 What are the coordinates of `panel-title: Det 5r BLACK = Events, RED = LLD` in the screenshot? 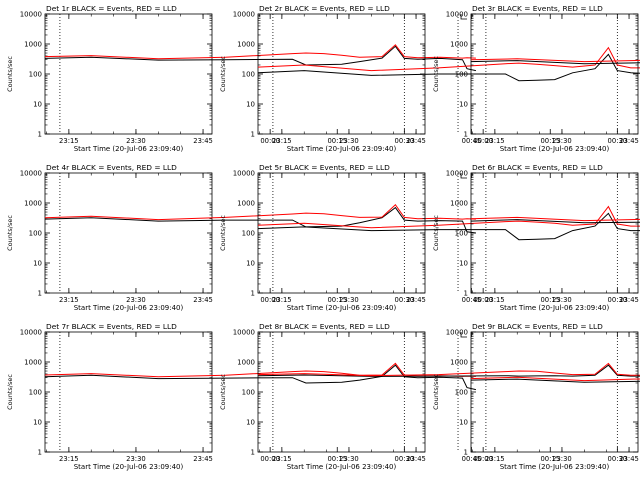 It's located at (324, 167).